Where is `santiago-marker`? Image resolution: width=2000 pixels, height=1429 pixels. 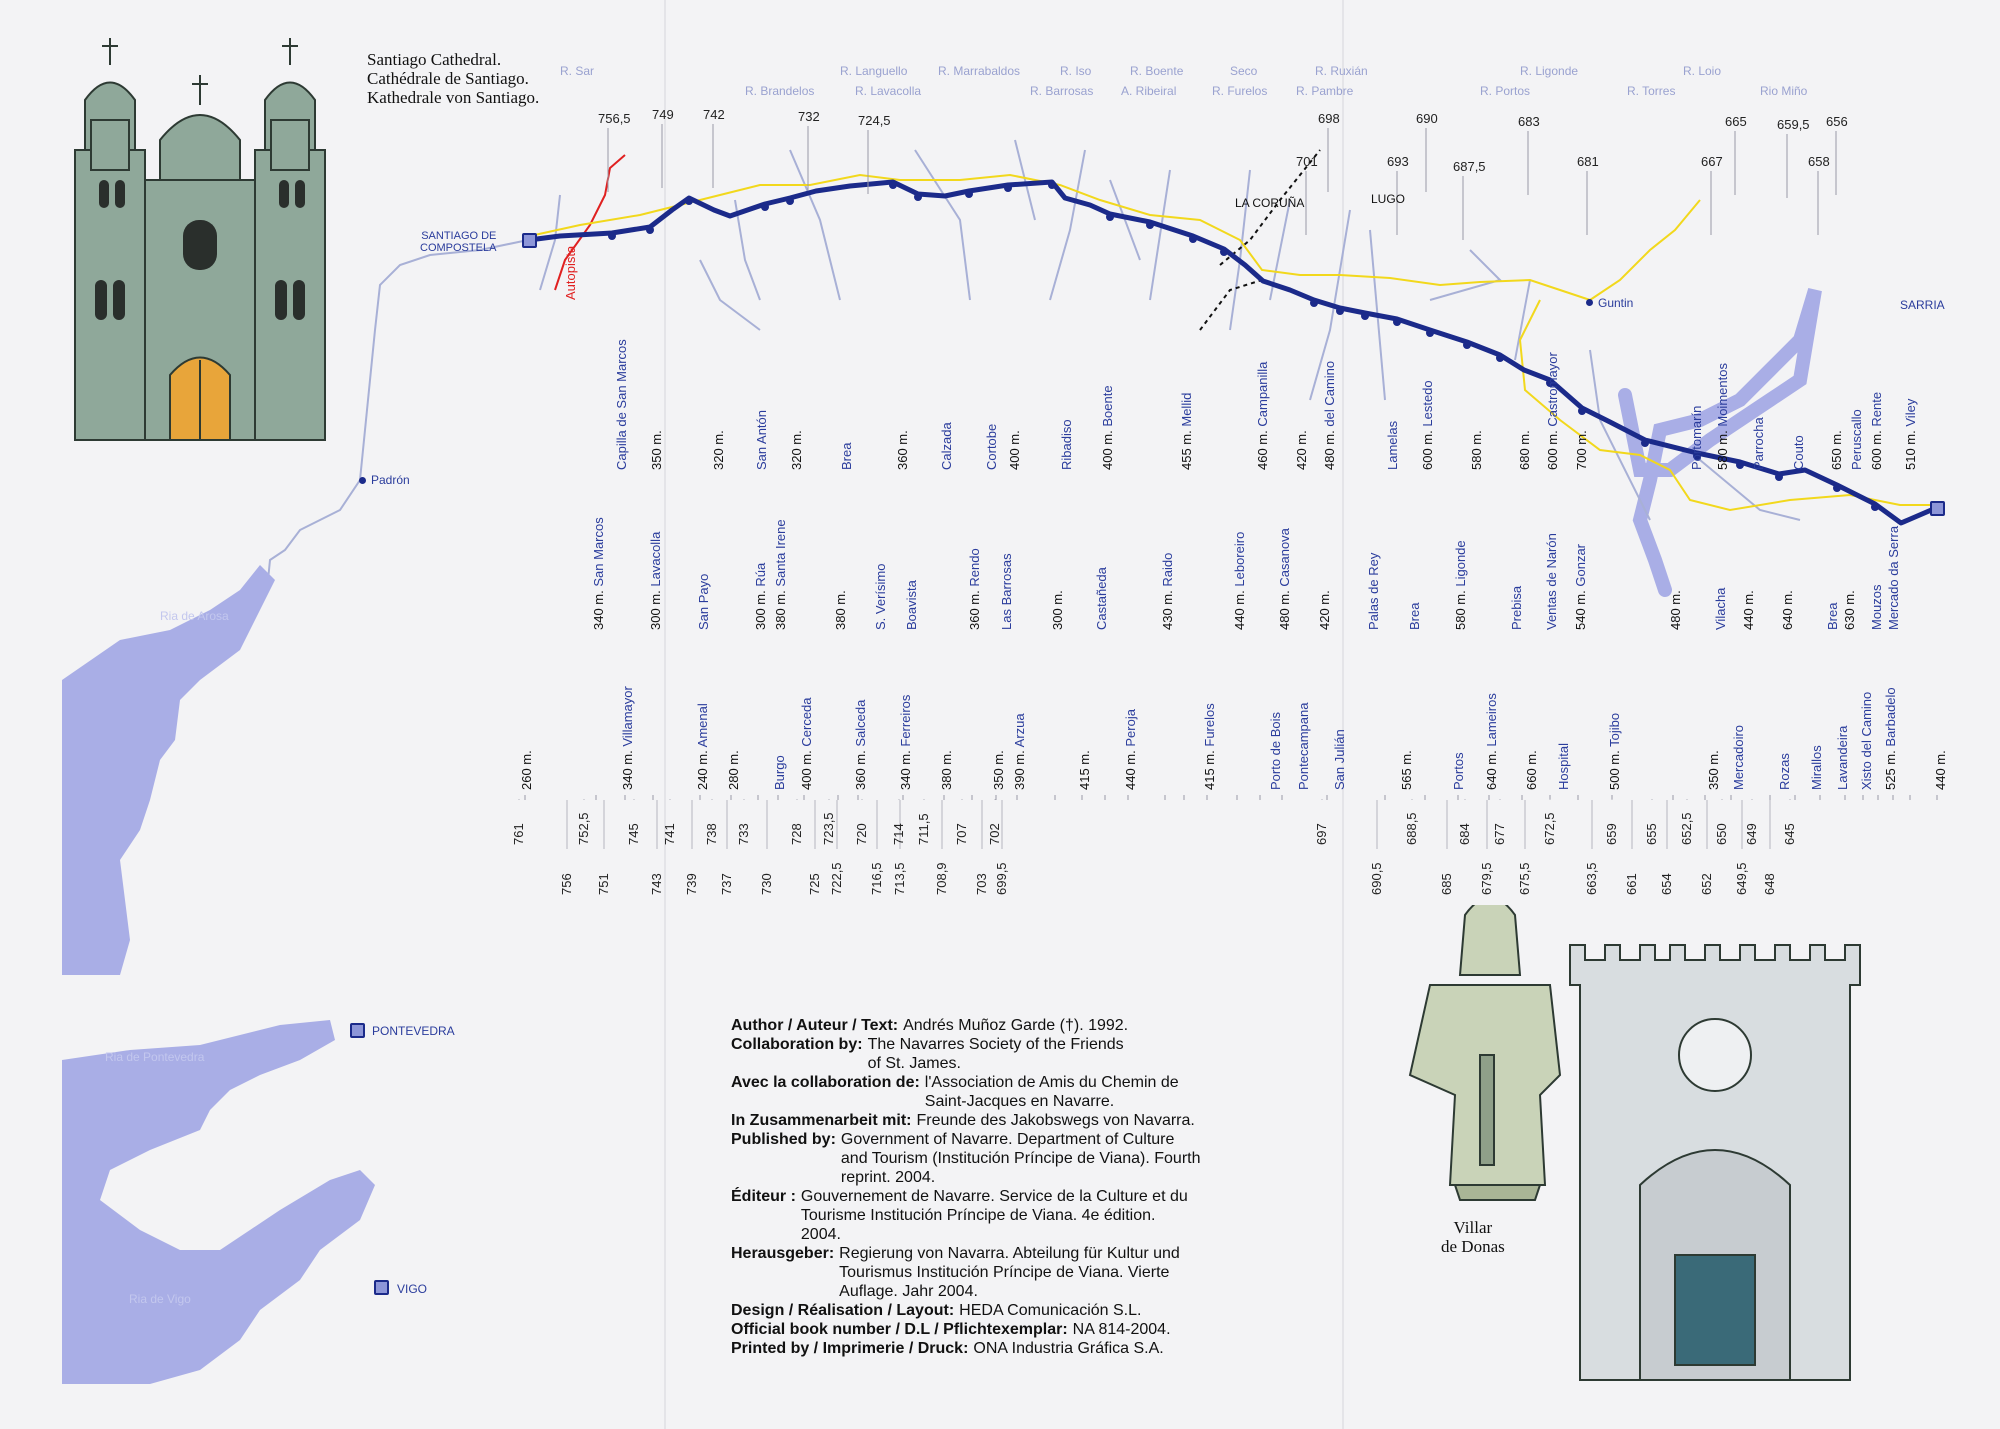 santiago-marker is located at coordinates (529, 240).